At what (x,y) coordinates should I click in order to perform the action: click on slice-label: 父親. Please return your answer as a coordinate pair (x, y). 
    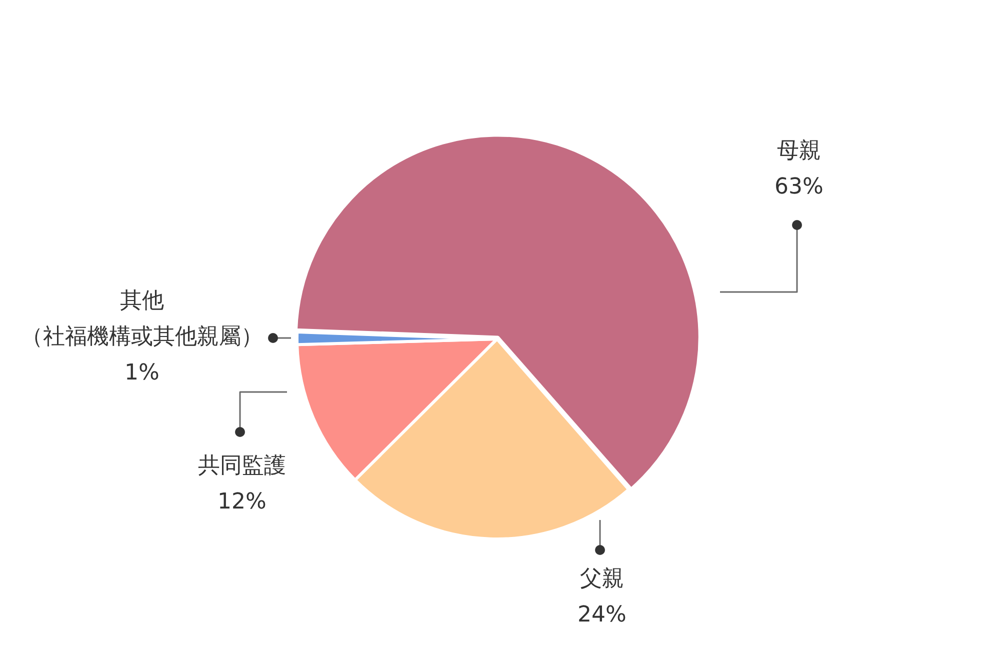
    Looking at the image, I should click on (602, 579).